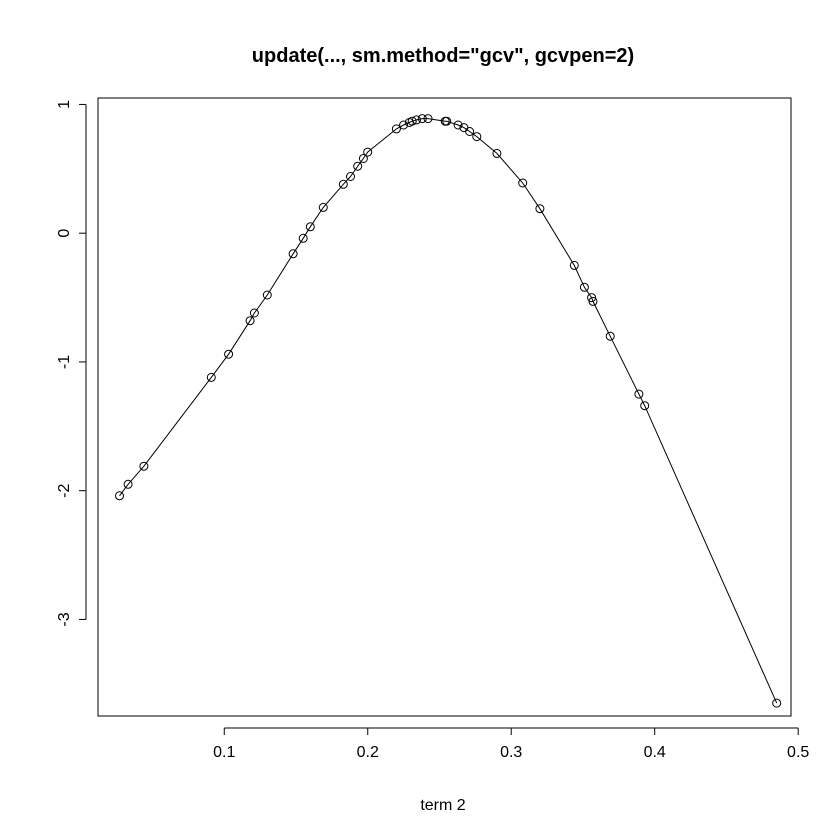 This screenshot has width=840, height=840. What do you see at coordinates (64, 233) in the screenshot?
I see `y-tick-label: 0` at bounding box center [64, 233].